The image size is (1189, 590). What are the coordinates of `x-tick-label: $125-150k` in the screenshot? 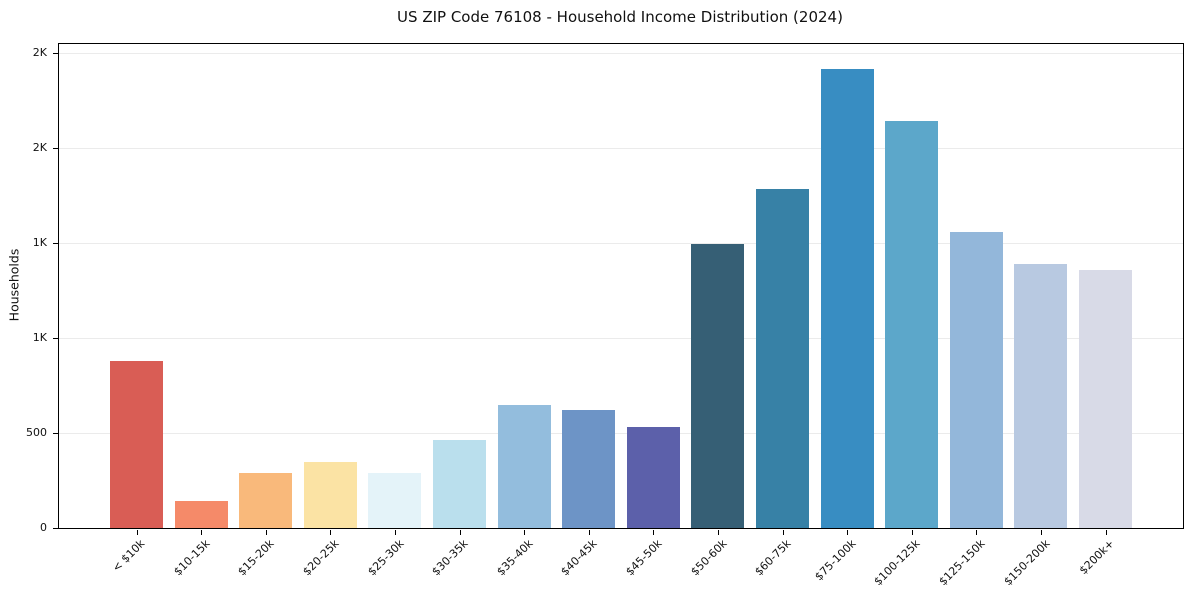 It's located at (962, 563).